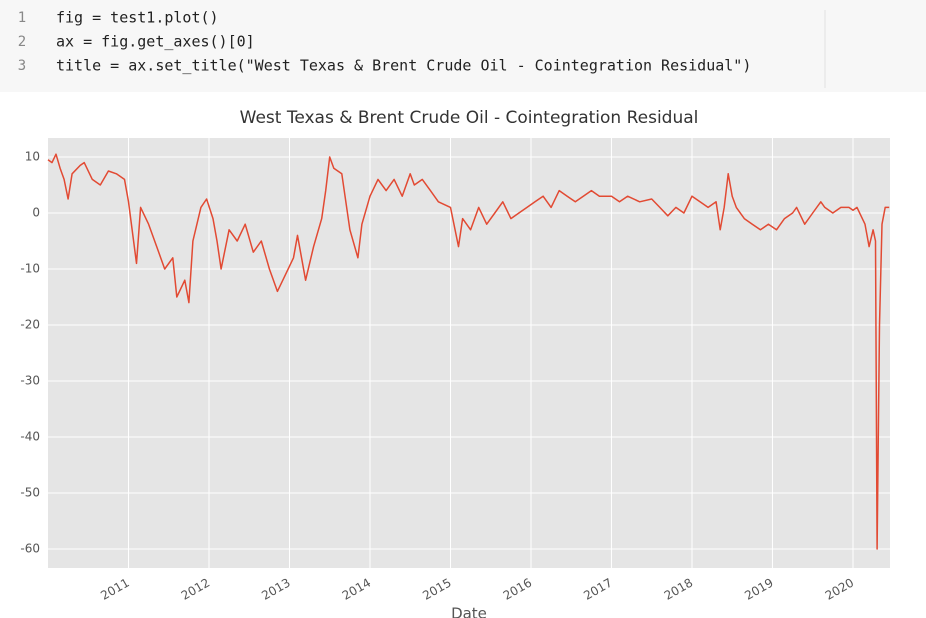  I want to click on y-tick-label: -60, so click(30, 548).